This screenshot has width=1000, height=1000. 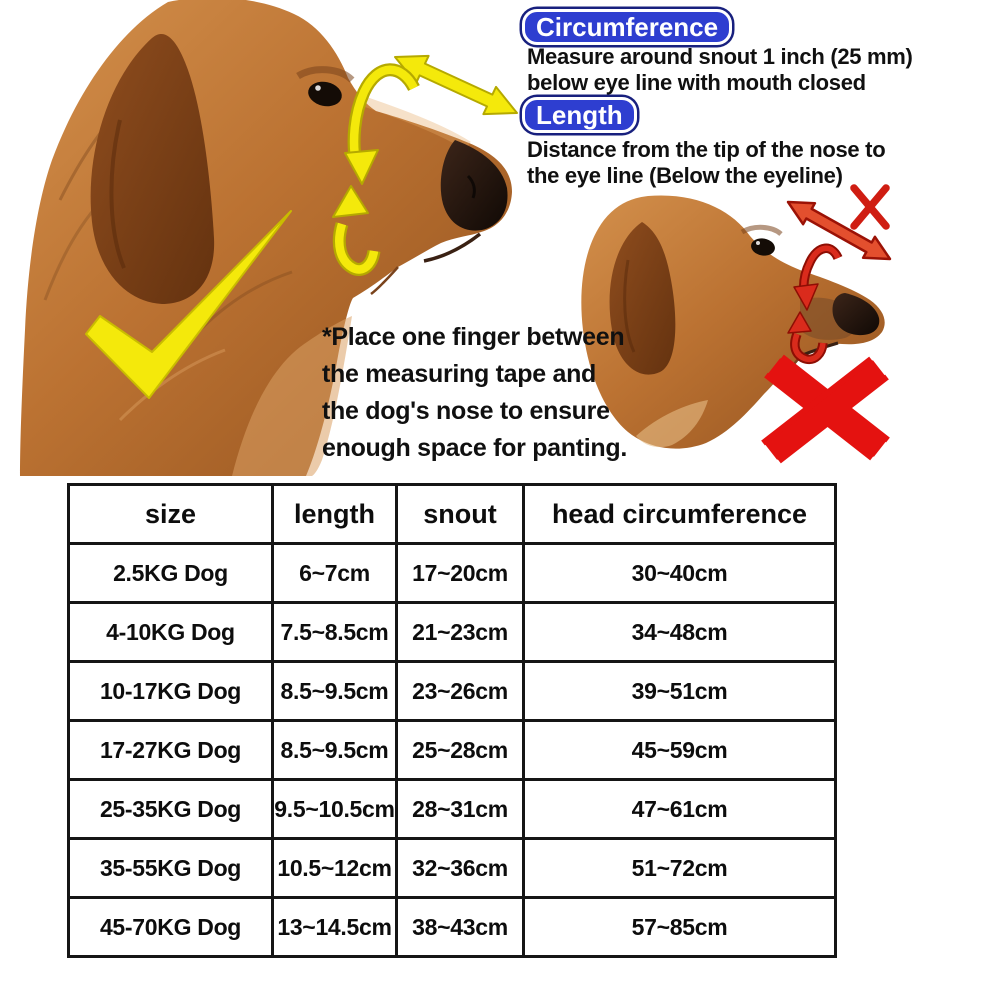 What do you see at coordinates (679, 927) in the screenshot?
I see `cell-head-circumference: 57~85cm` at bounding box center [679, 927].